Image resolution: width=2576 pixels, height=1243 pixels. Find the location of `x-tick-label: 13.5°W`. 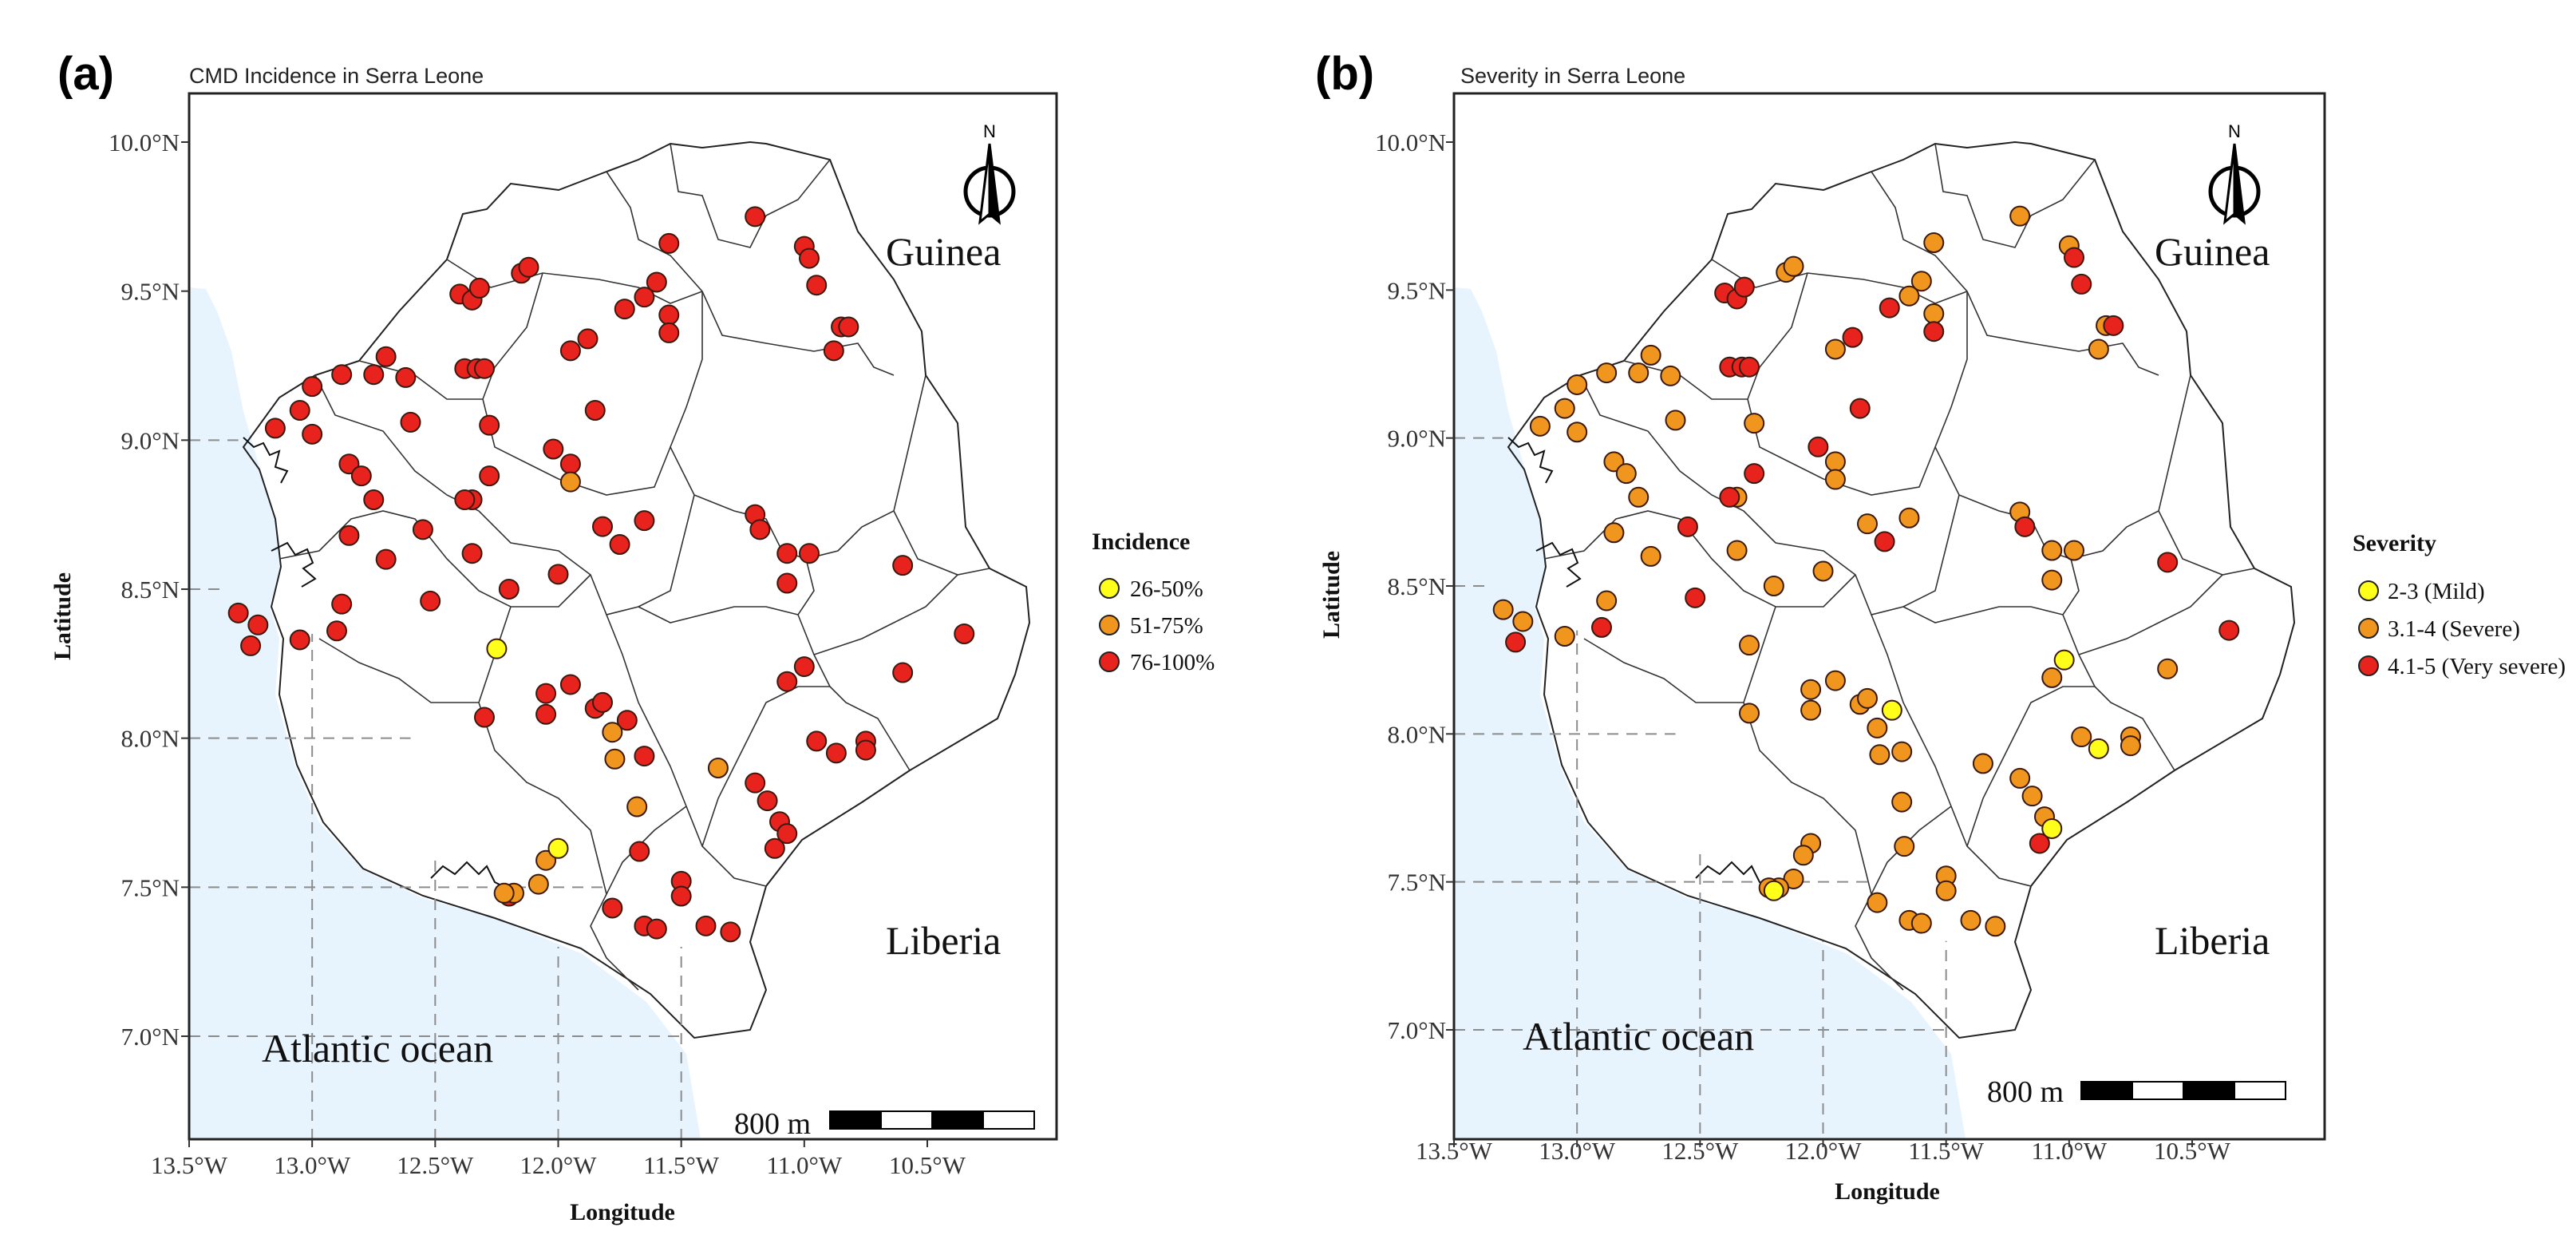

x-tick-label: 13.5°W is located at coordinates (189, 1165).